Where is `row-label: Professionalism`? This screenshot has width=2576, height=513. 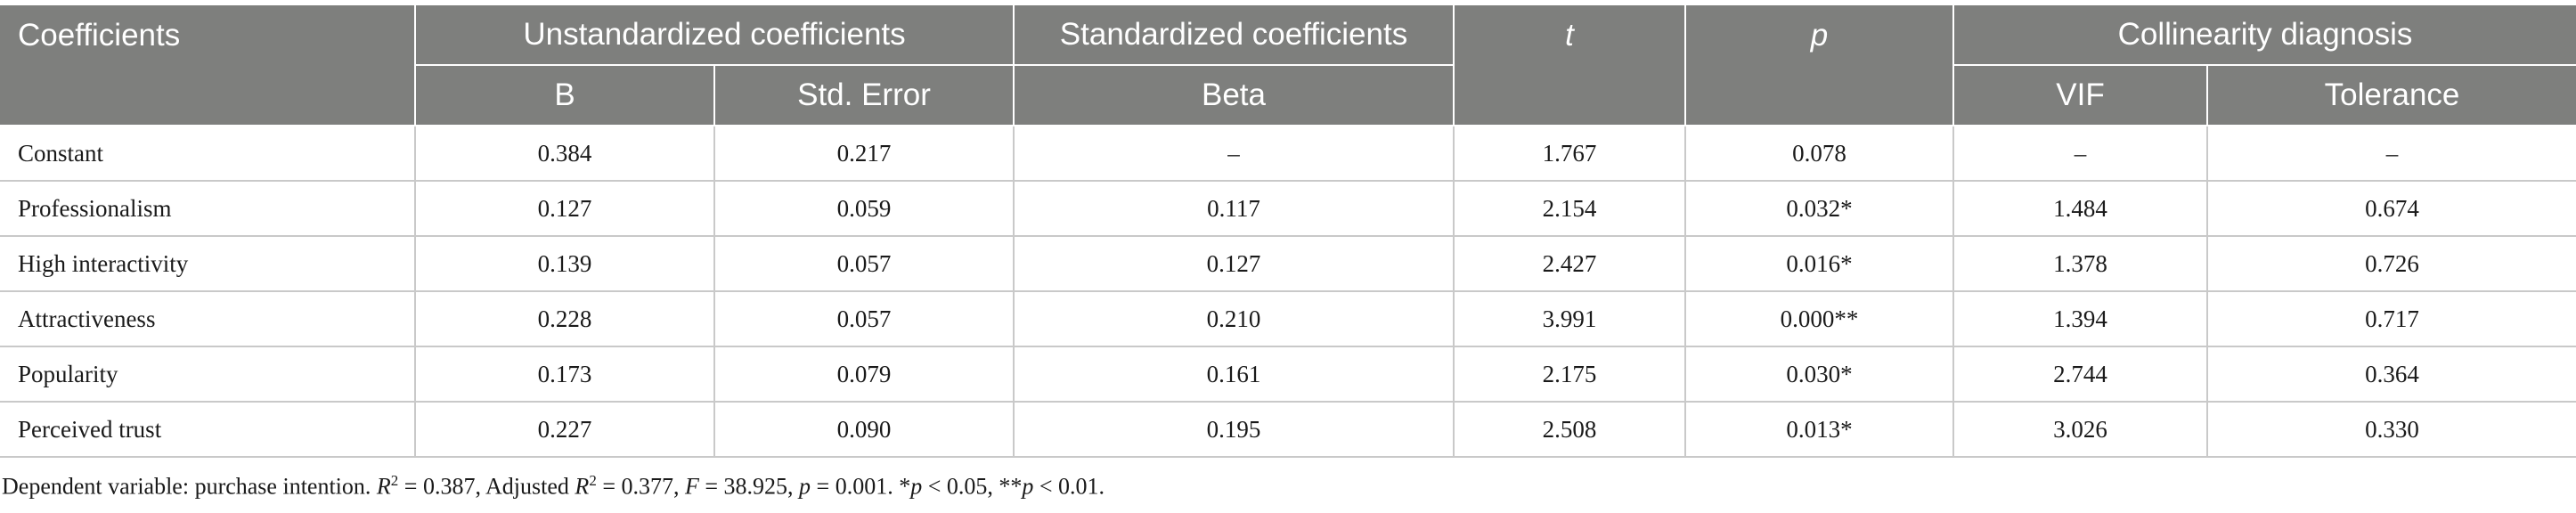
row-label: Professionalism is located at coordinates (208, 209).